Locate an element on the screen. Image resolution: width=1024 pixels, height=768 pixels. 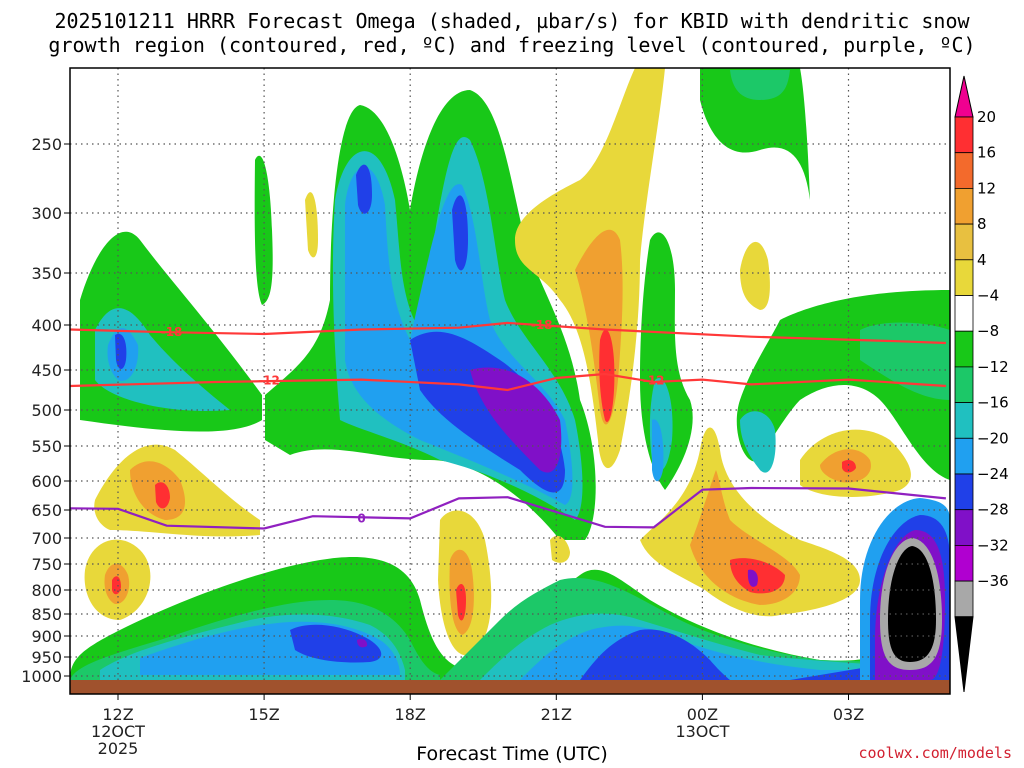
y-tick-label: 650 is located at coordinates (46, 510).